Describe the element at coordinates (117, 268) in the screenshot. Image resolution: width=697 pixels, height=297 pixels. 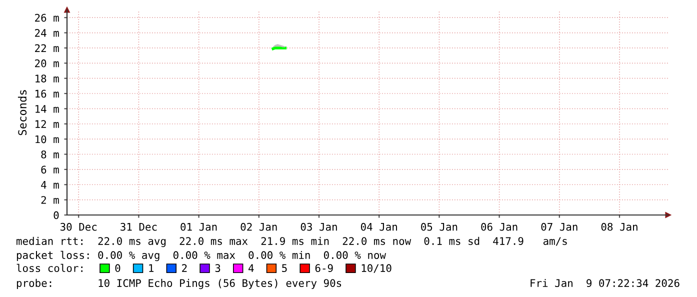
I see `legend-label: 0` at that location.